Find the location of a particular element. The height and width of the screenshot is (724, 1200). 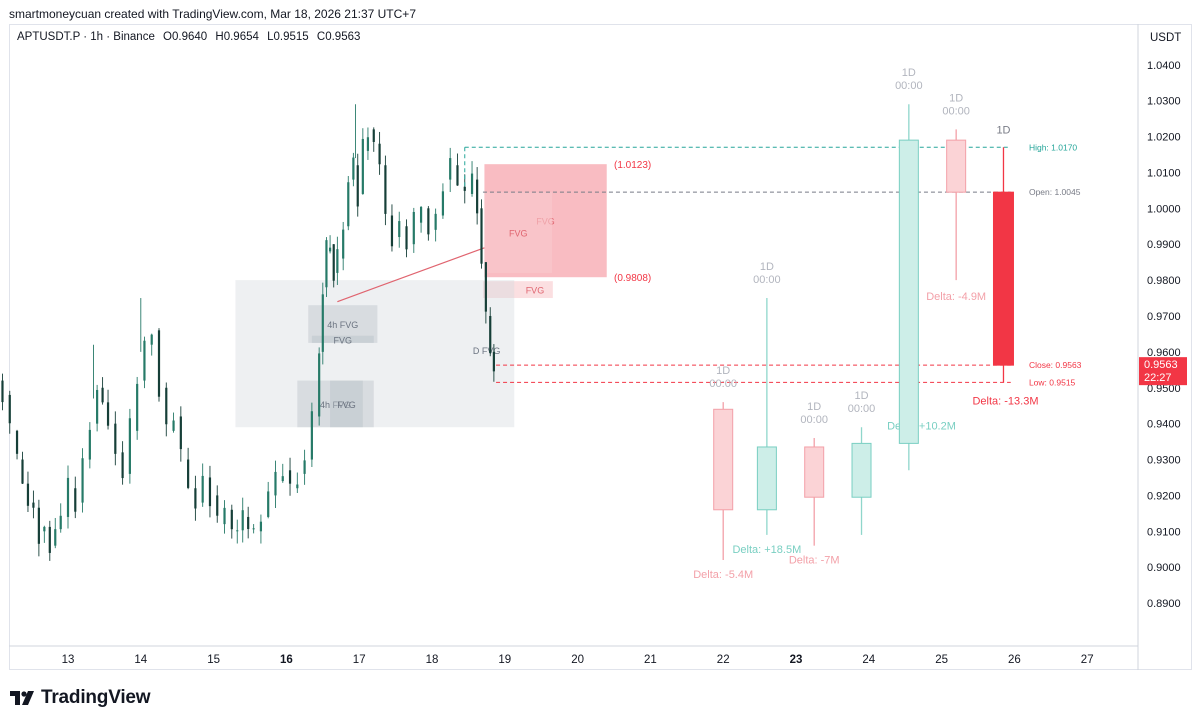

y-tick-label: 0.9900 is located at coordinates (1164, 245).